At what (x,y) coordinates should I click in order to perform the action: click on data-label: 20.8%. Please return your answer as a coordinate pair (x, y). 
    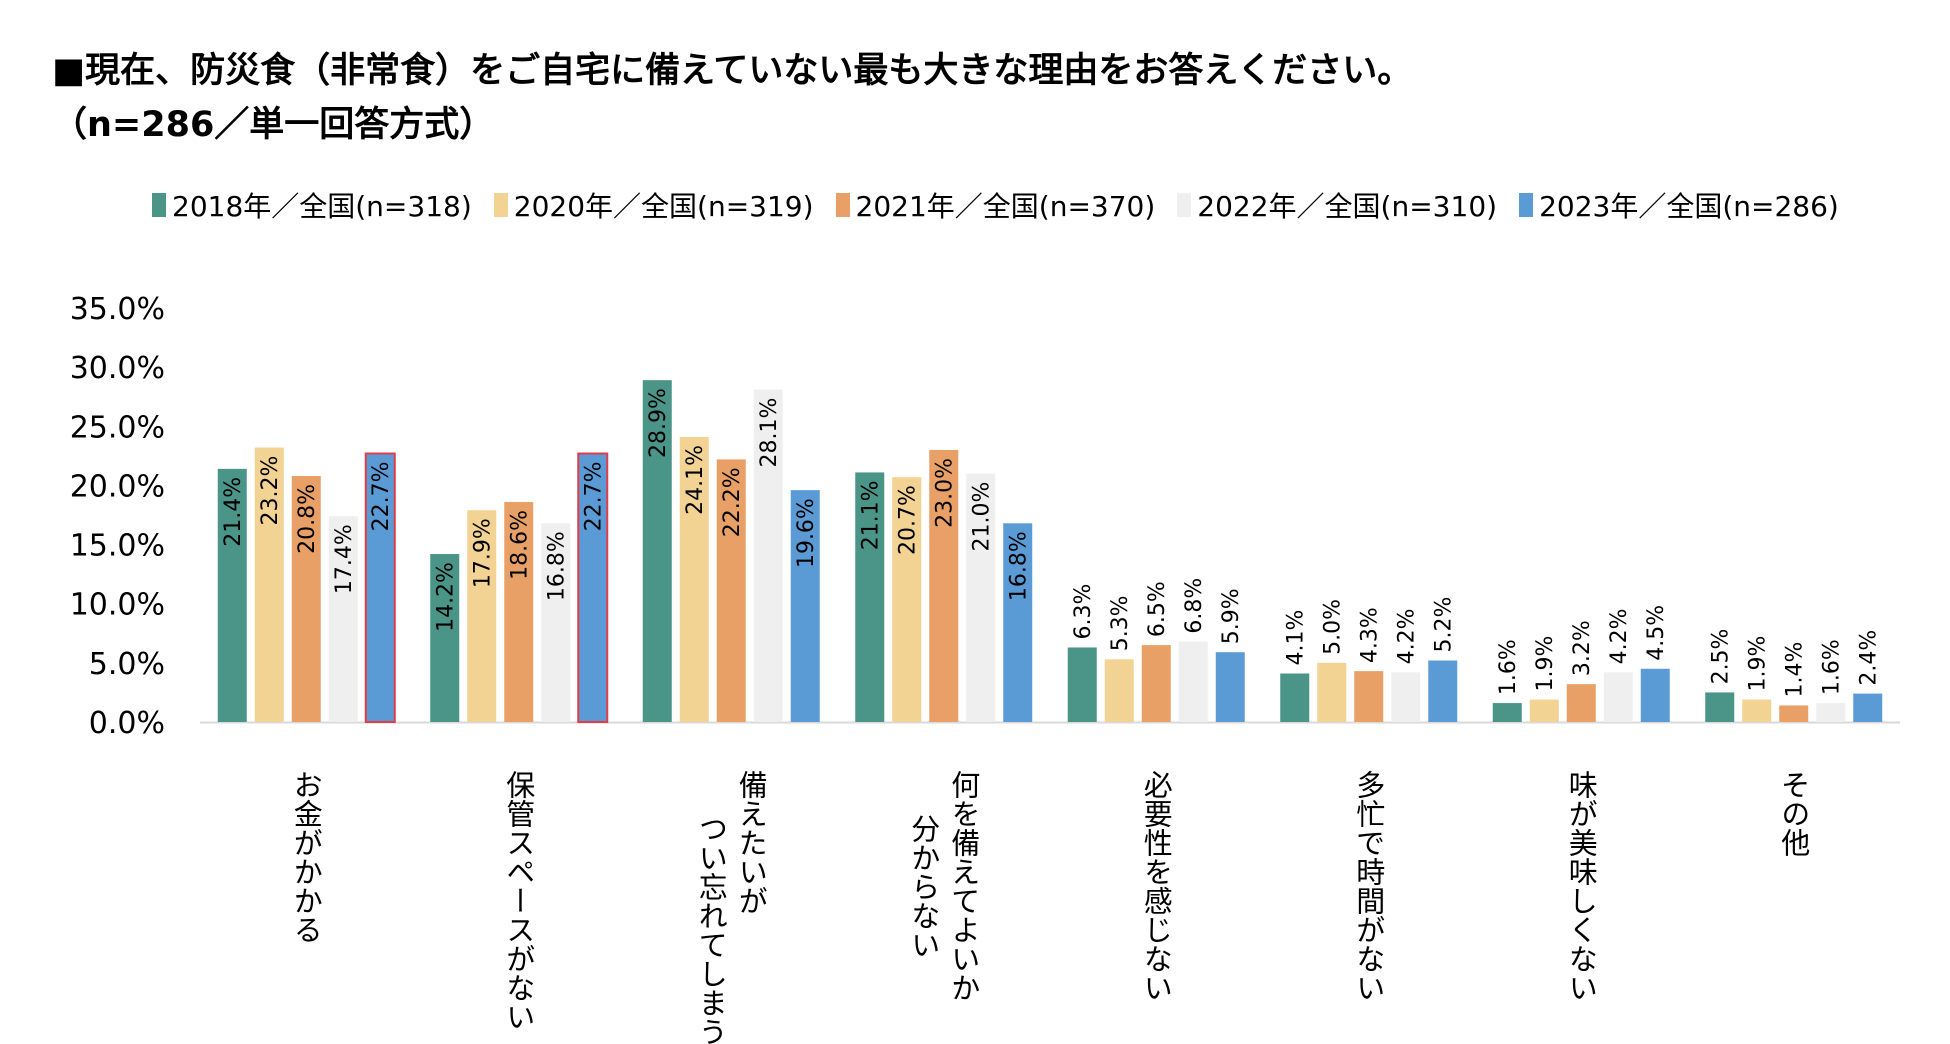
    Looking at the image, I should click on (307, 519).